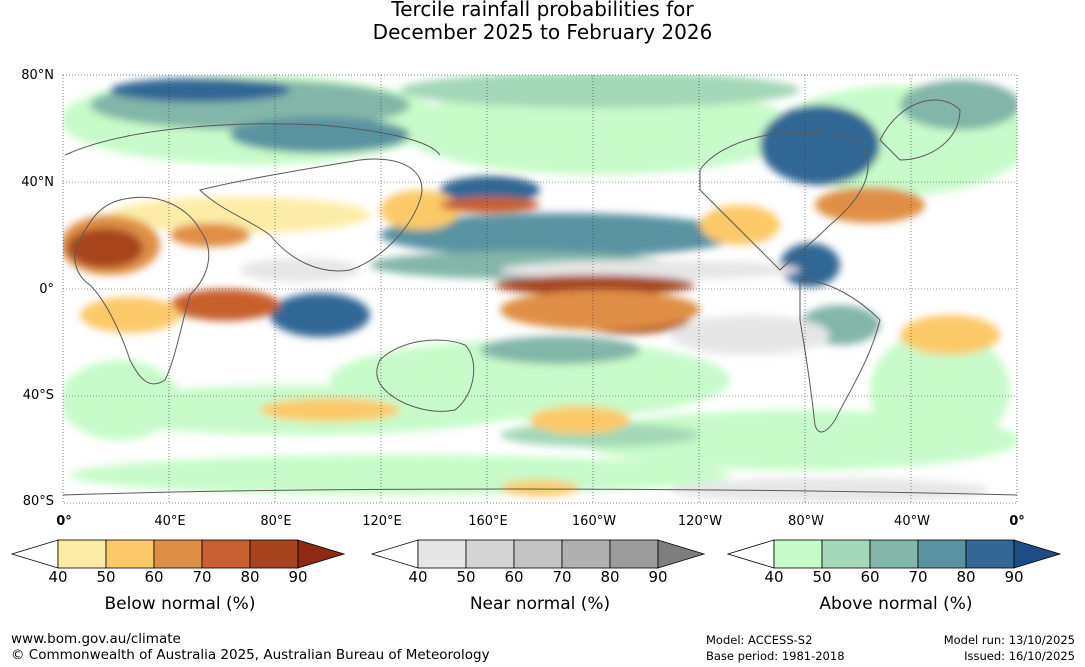 Image resolution: width=1085 pixels, height=667 pixels. I want to click on near-normal-legend-title: Near normal (%), so click(540, 604).